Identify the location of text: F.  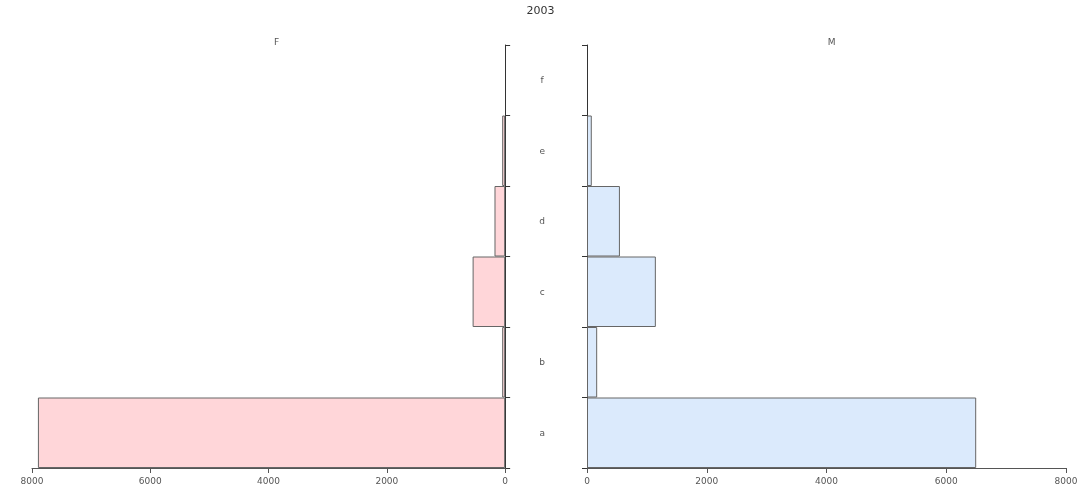
(276, 41).